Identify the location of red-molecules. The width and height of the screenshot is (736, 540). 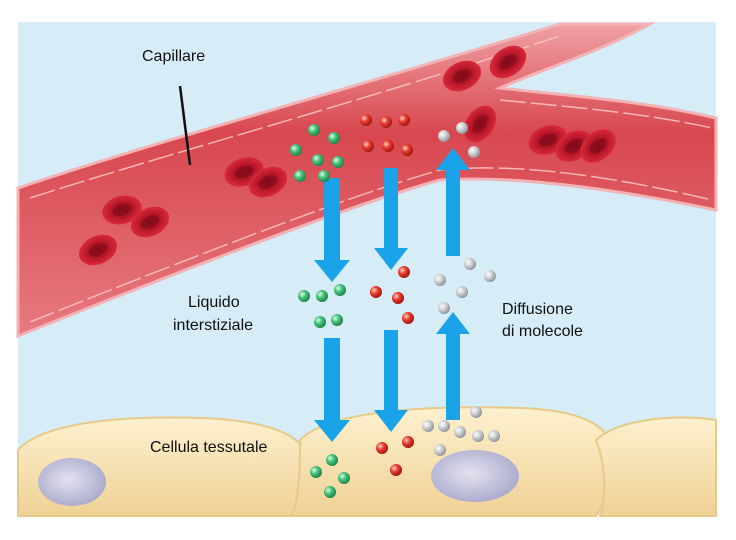
(387, 295).